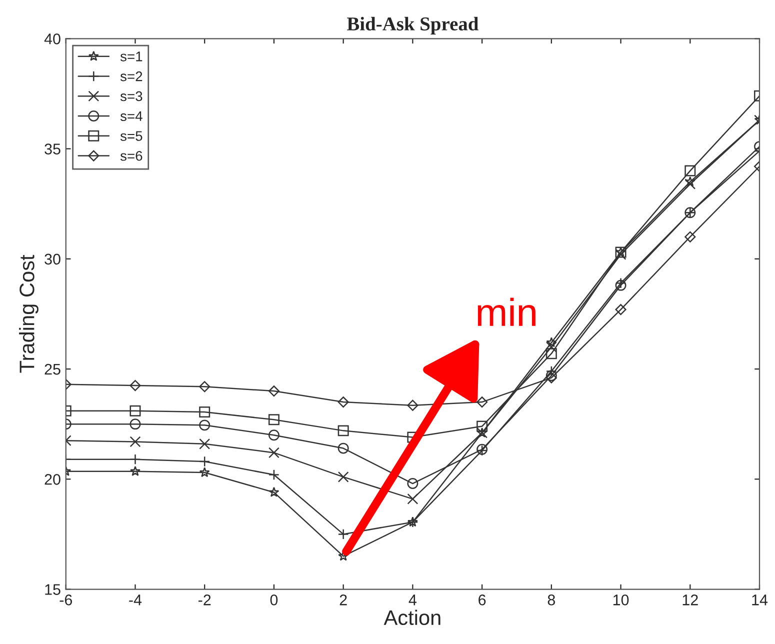 The width and height of the screenshot is (775, 644). Describe the element at coordinates (131, 57) in the screenshot. I see `legend-label: s=1` at that location.